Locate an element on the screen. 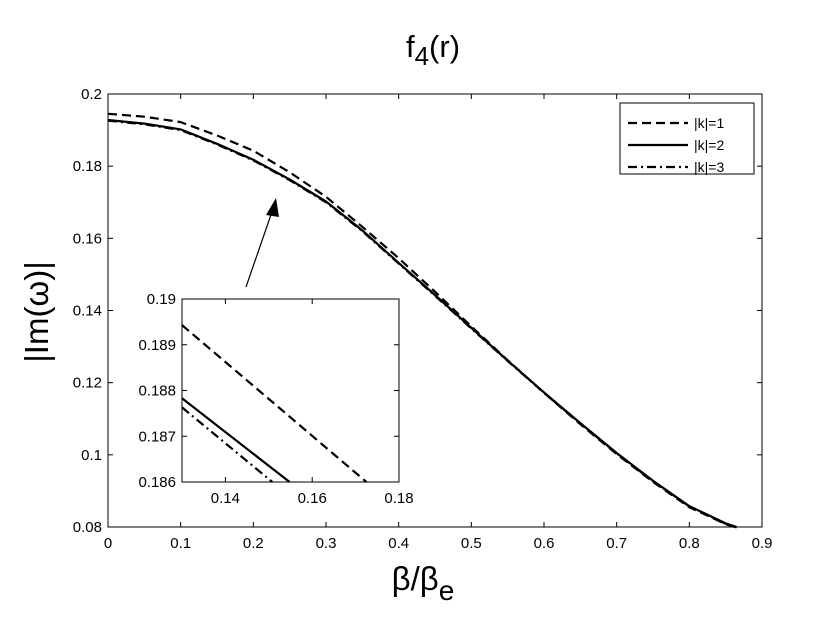 The image size is (830, 625). inset-axis-ticks: 0.14 0.16 0.18 0.186 0.187 0.188 0.189 0.19 is located at coordinates (275, 399).